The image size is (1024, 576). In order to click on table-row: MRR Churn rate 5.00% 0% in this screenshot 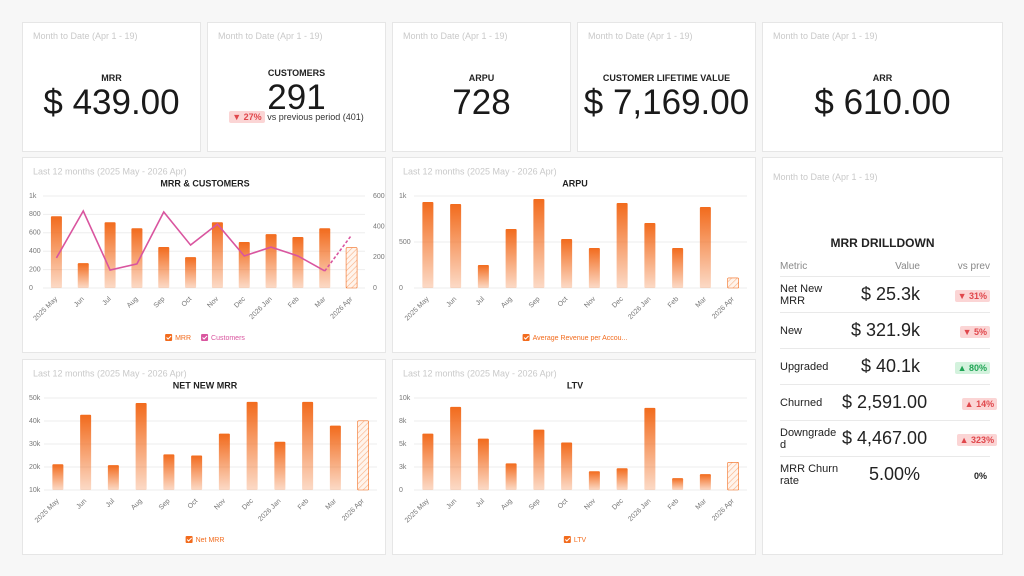, I will do `click(885, 474)`.